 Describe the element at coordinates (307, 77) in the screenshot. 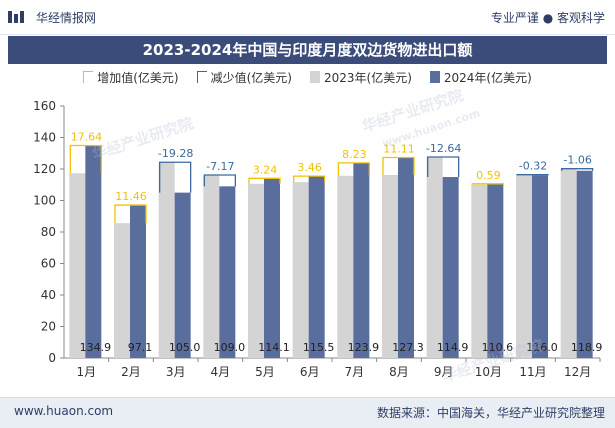

I see `legend: 增加值(亿美元) 减少值(亿美元) 2023年(亿美元) 2024年(亿美元)` at that location.